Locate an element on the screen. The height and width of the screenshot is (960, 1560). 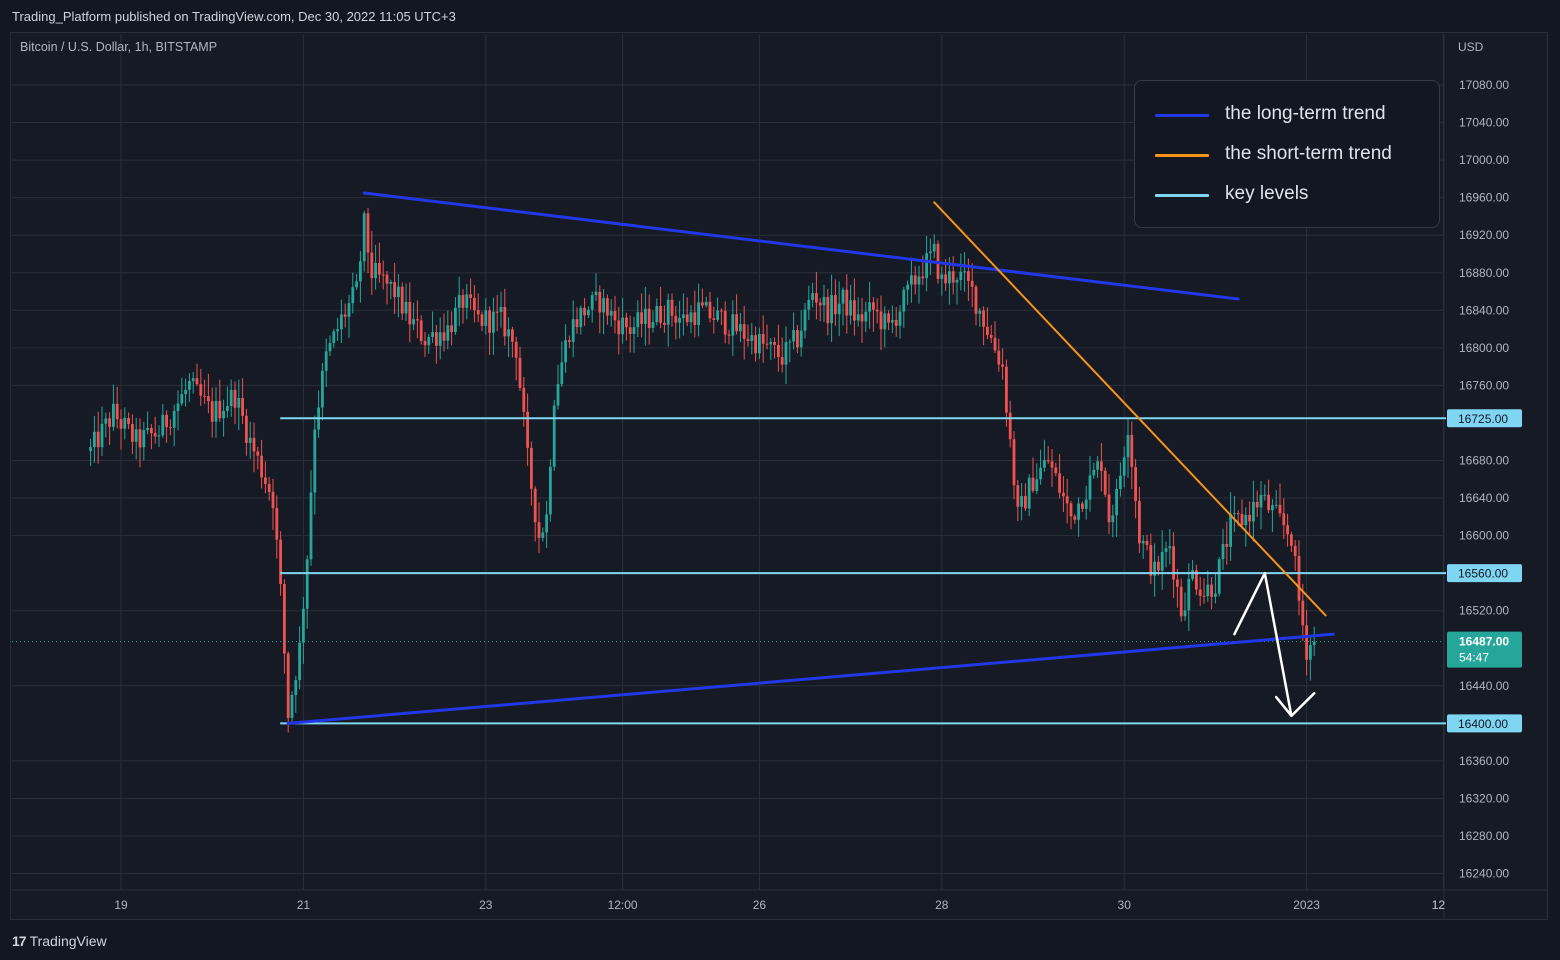
price-axis-label: 16800.00 is located at coordinates (1484, 348).